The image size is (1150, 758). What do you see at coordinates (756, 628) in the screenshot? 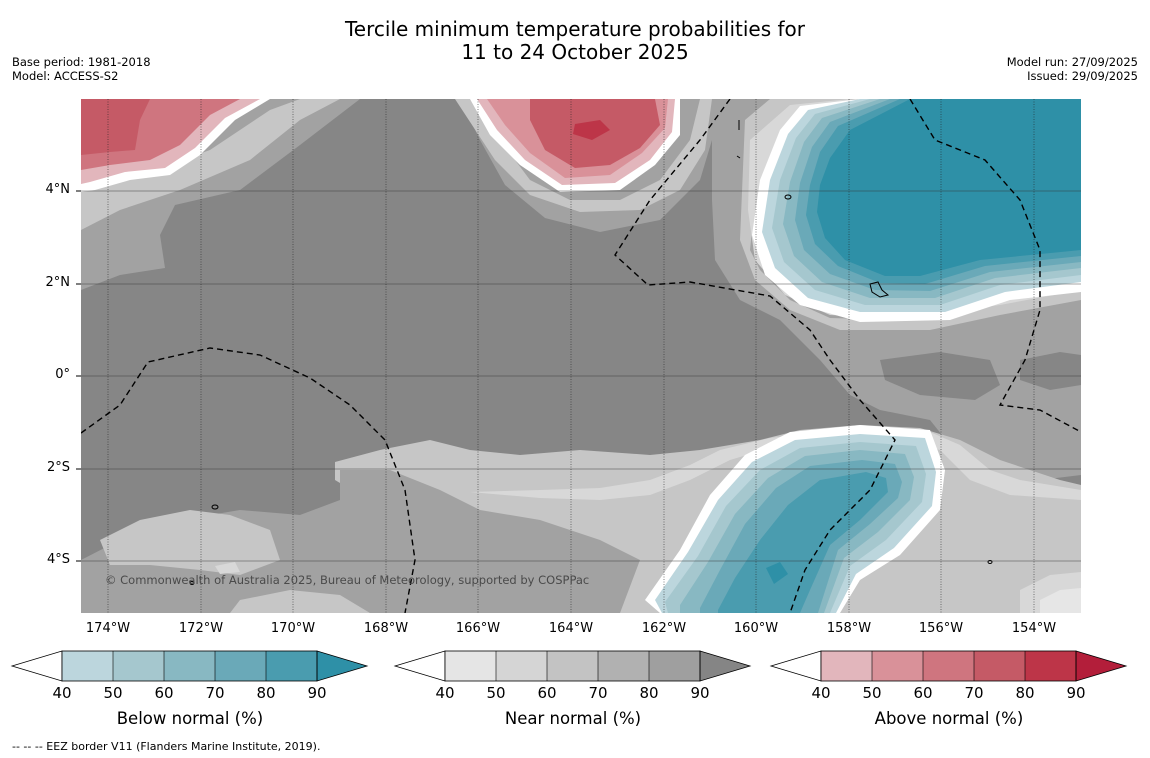
I see `lon-label-160w: 160°W` at bounding box center [756, 628].